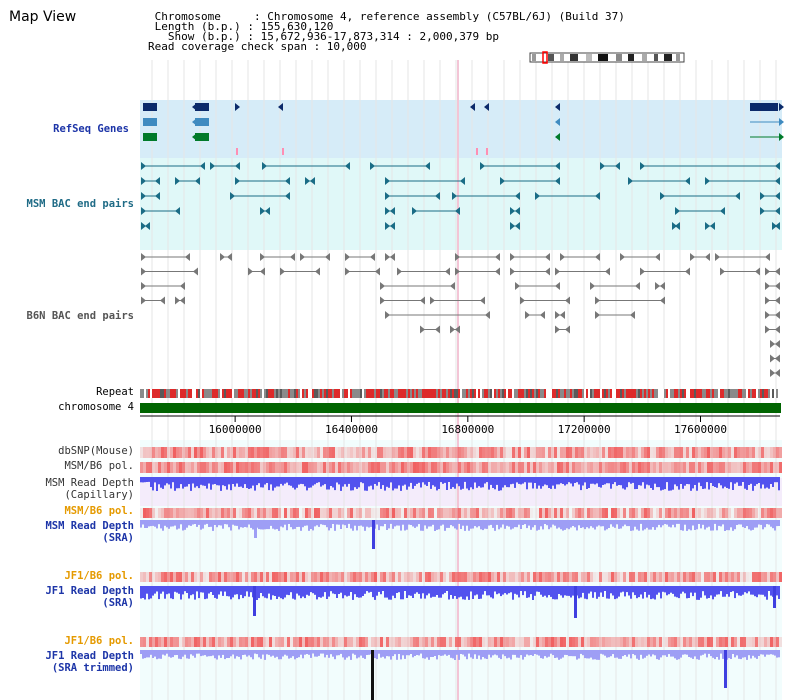  I want to click on track-label-msm-rd-sra-2: (SRA), so click(118, 538).